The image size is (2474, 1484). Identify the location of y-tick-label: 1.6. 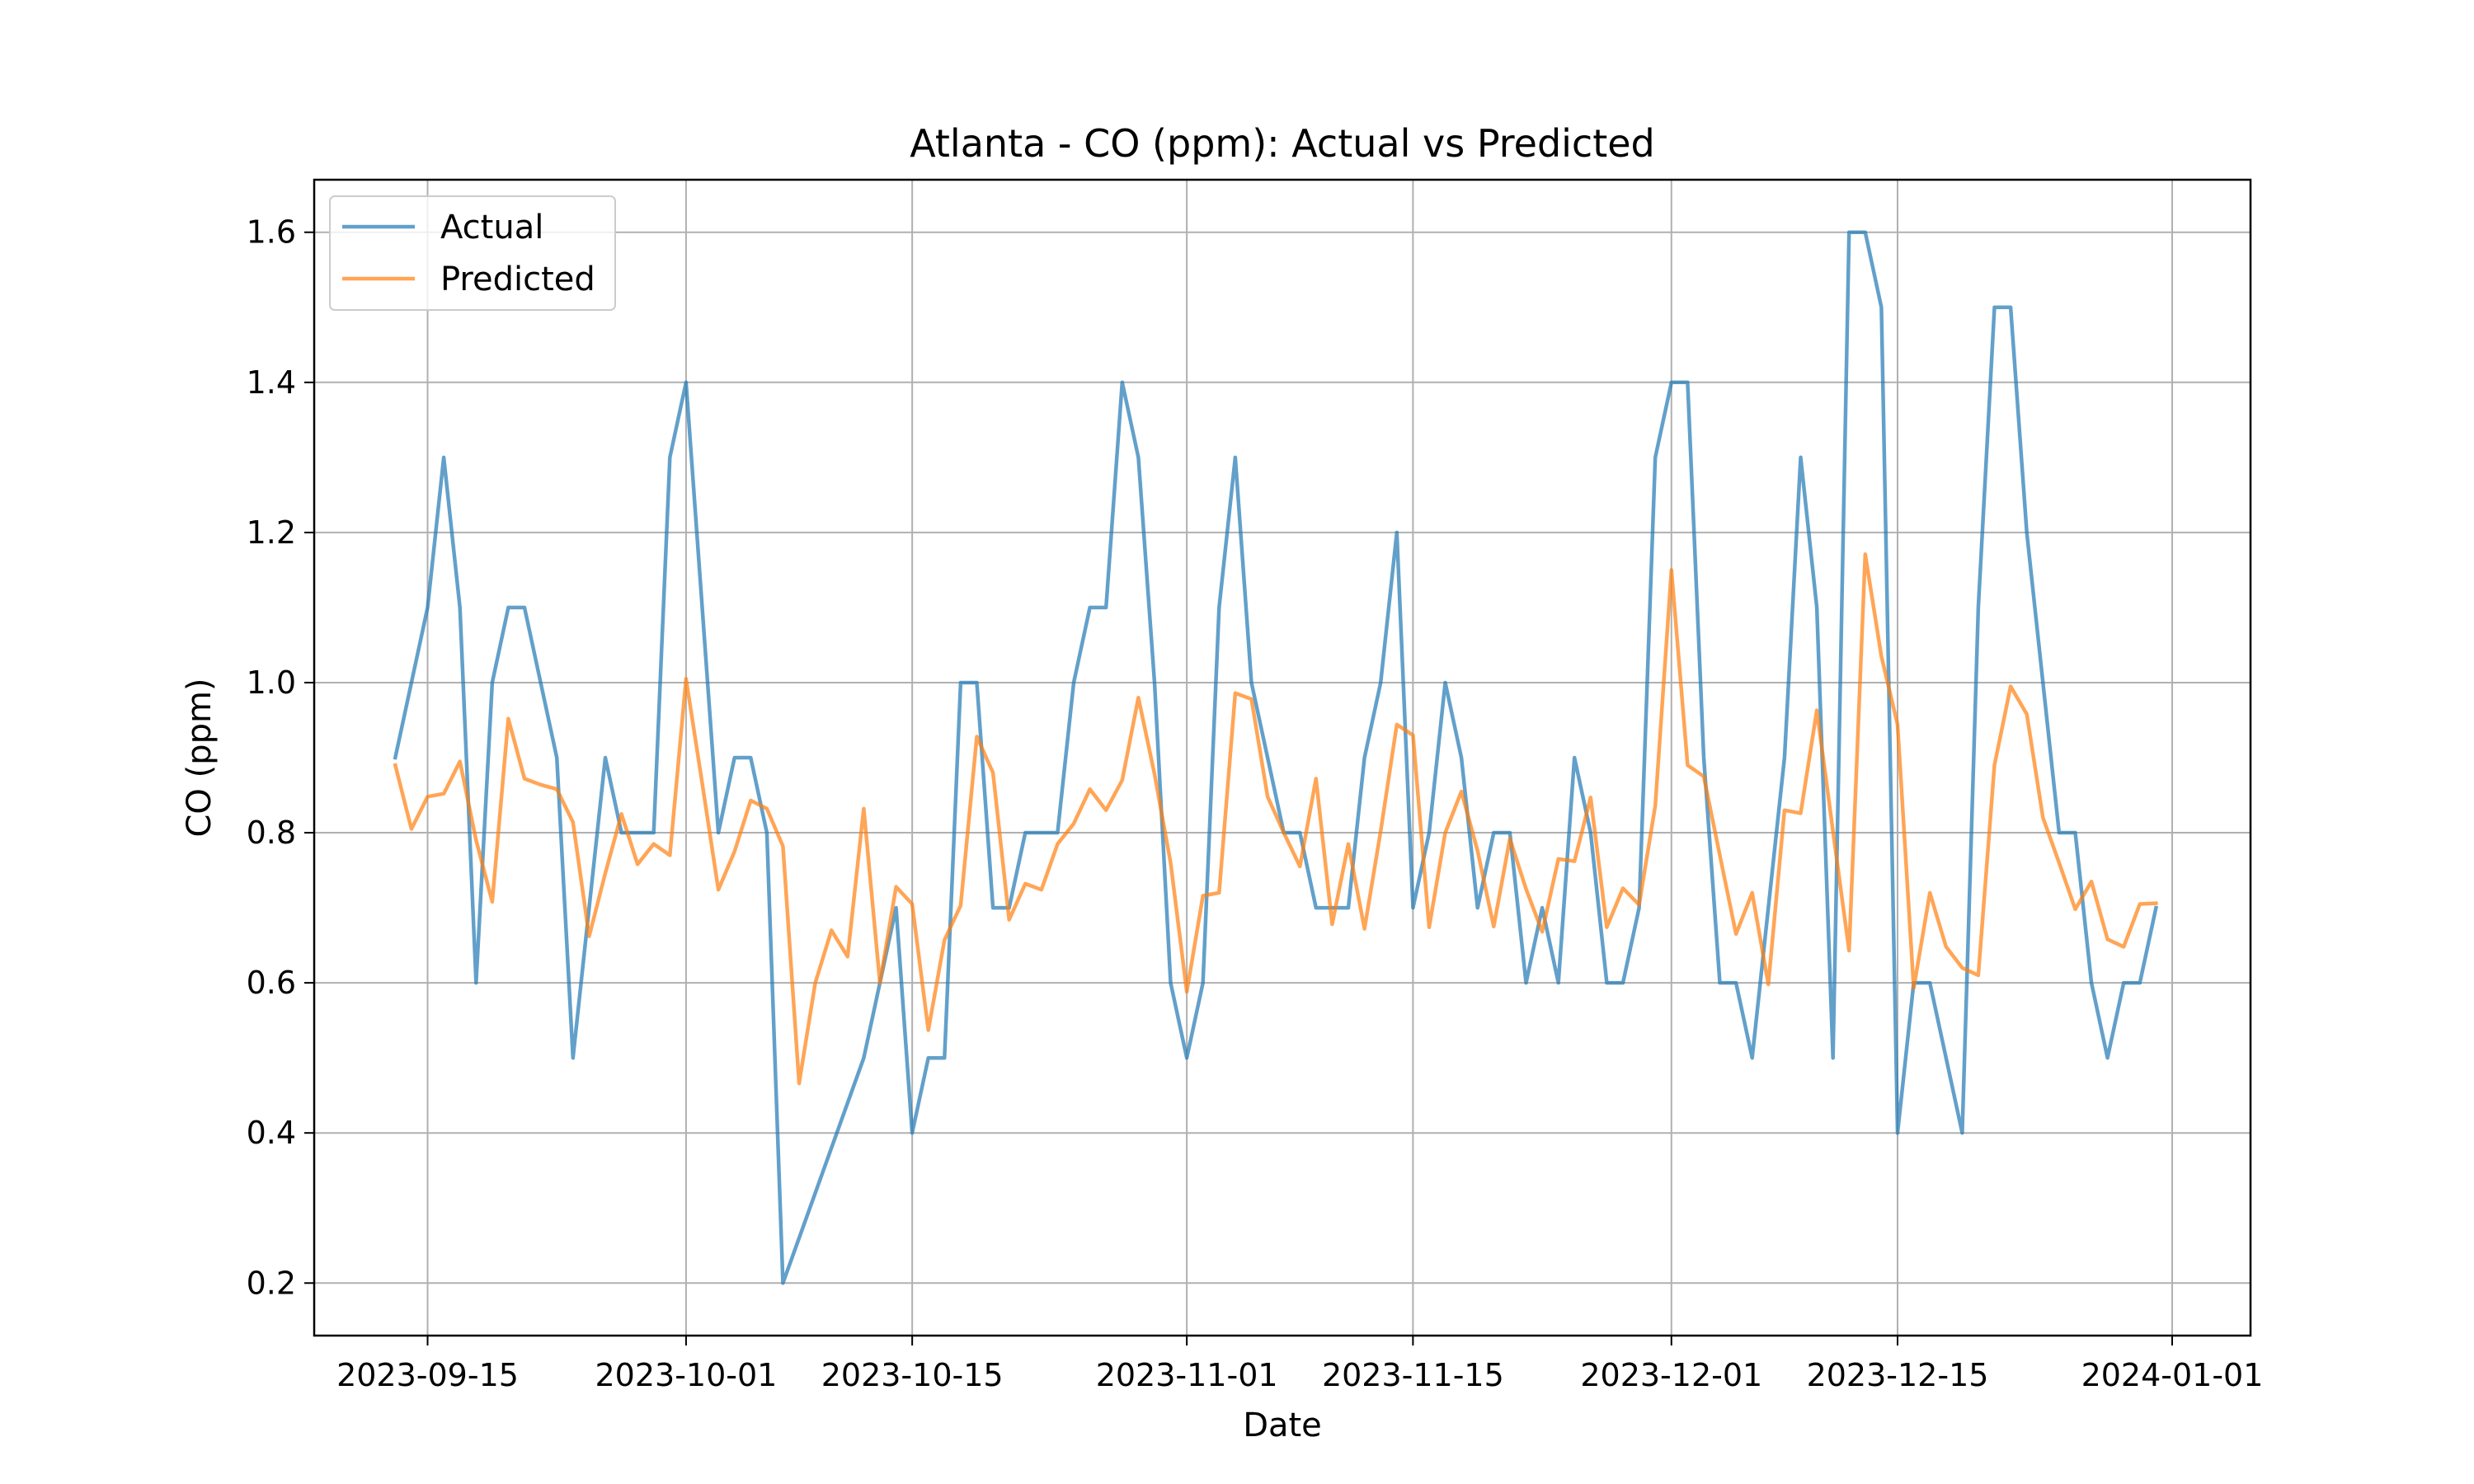
(271, 233).